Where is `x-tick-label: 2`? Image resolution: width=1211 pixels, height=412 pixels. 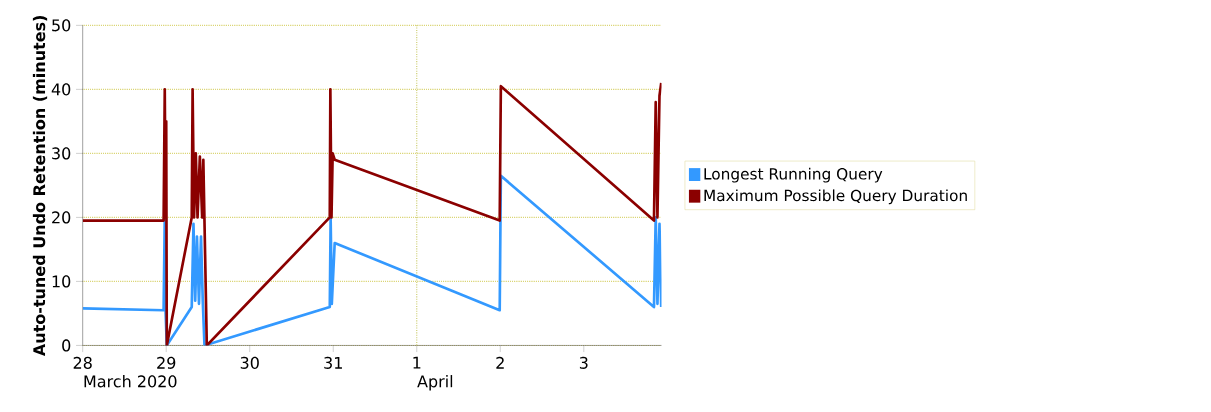 x-tick-label: 2 is located at coordinates (500, 362).